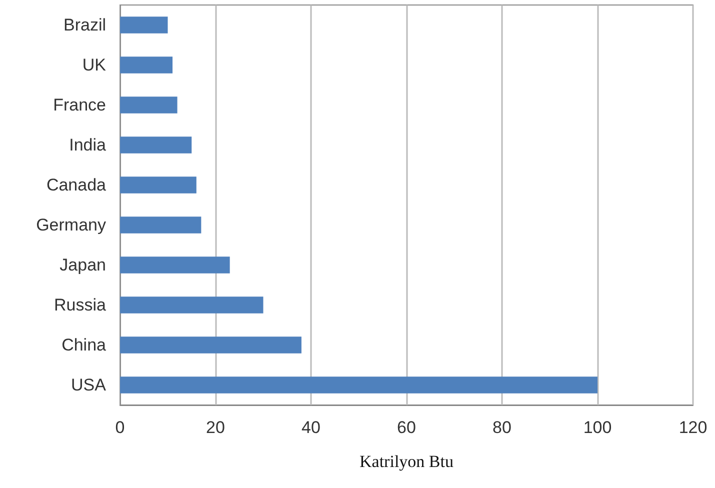  I want to click on x-tick-label: 100, so click(597, 427).